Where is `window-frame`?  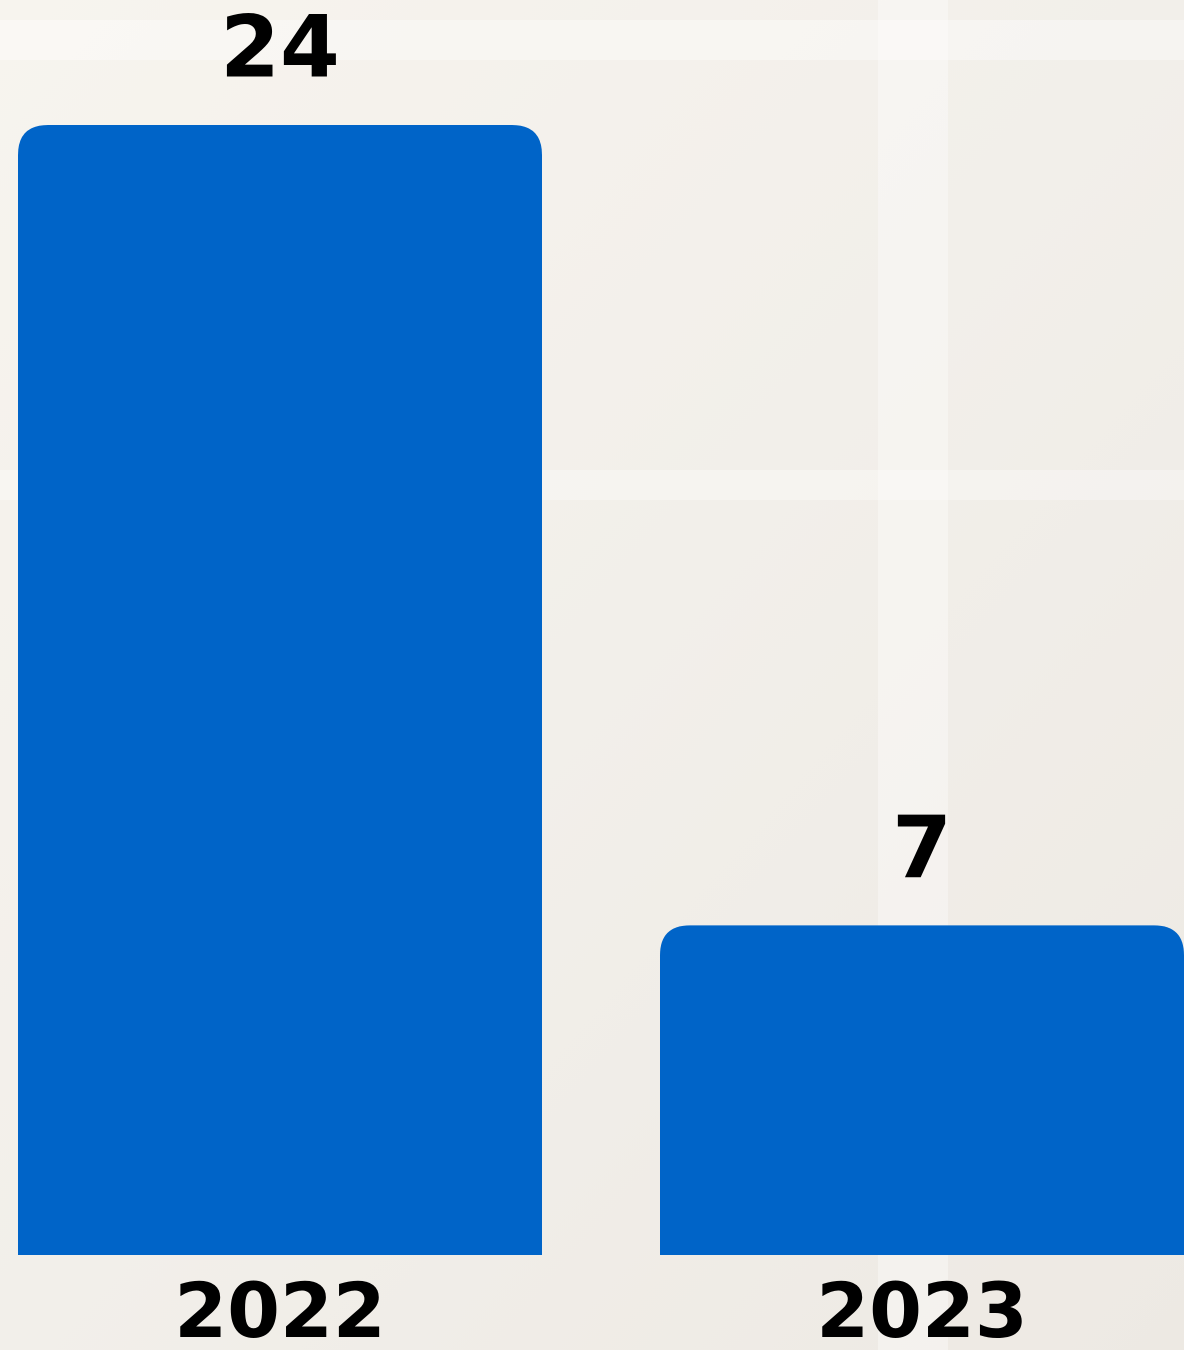 window-frame is located at coordinates (592, 40).